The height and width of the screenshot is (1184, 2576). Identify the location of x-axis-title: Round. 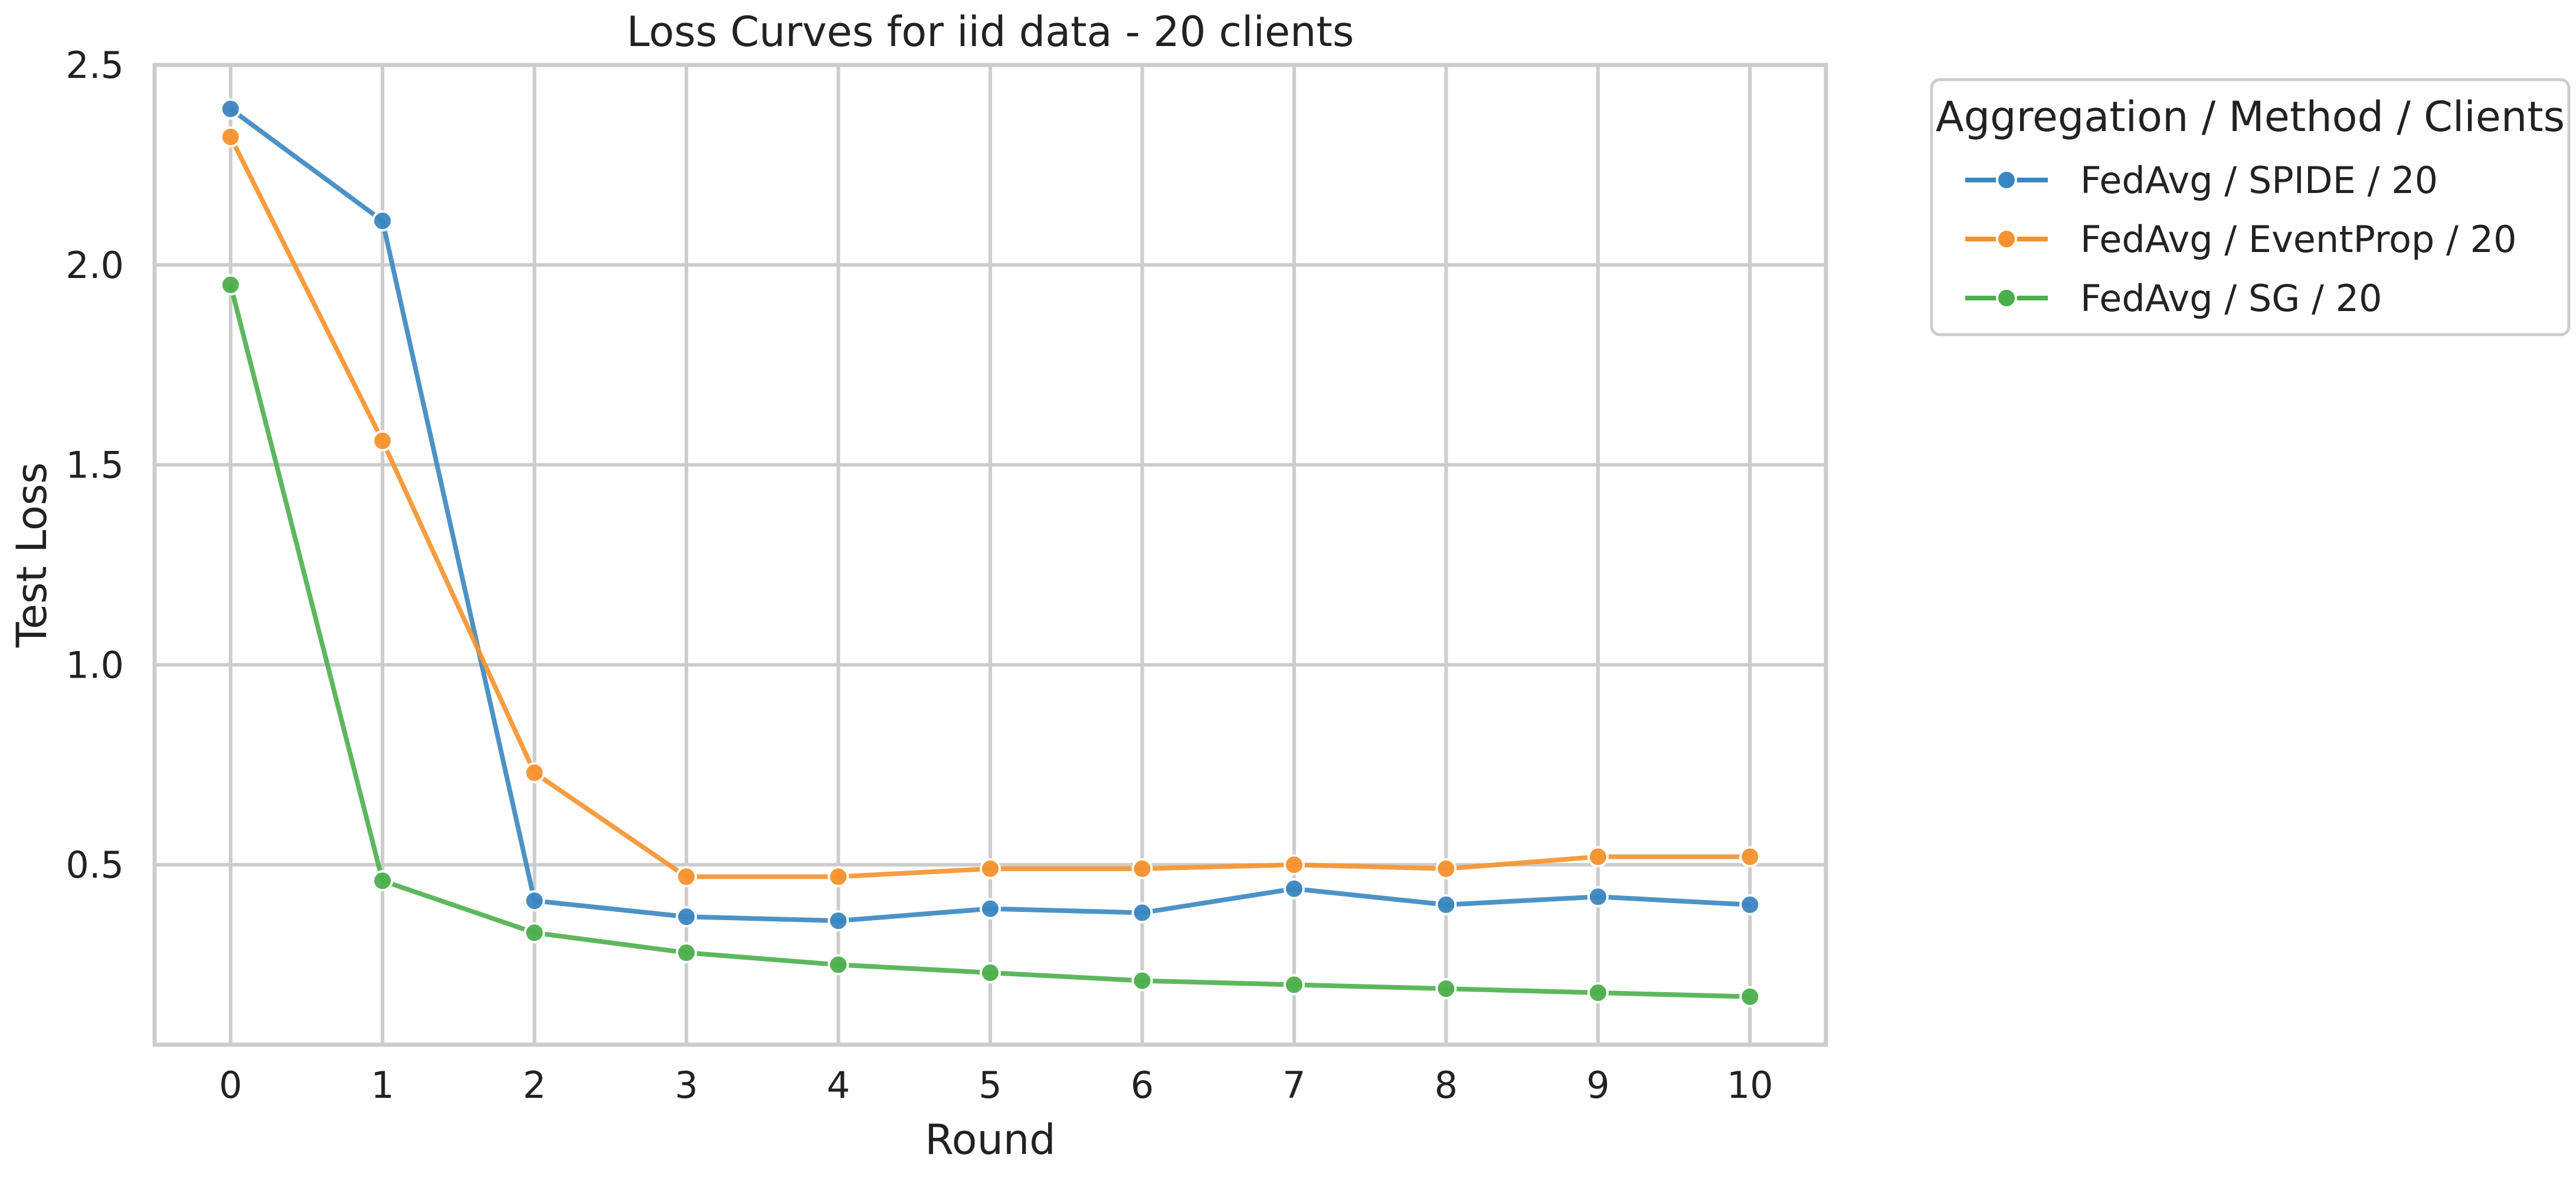
(990, 1140).